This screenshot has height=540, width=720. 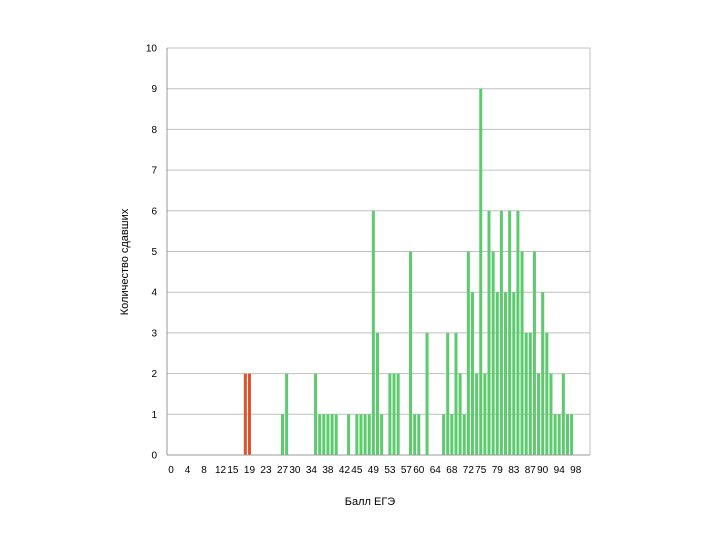 What do you see at coordinates (154, 374) in the screenshot?
I see `y-tick-label: 2` at bounding box center [154, 374].